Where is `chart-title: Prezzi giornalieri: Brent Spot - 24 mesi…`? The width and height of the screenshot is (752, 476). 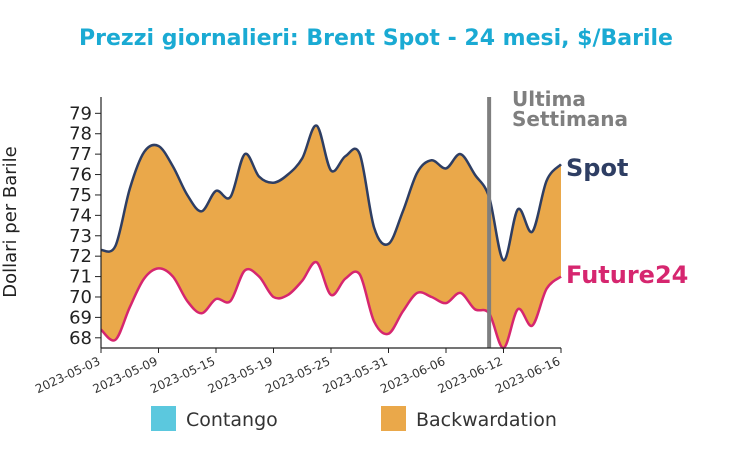 chart-title: Prezzi giornalieri: Brent Spot - 24 mesi… is located at coordinates (376, 38).